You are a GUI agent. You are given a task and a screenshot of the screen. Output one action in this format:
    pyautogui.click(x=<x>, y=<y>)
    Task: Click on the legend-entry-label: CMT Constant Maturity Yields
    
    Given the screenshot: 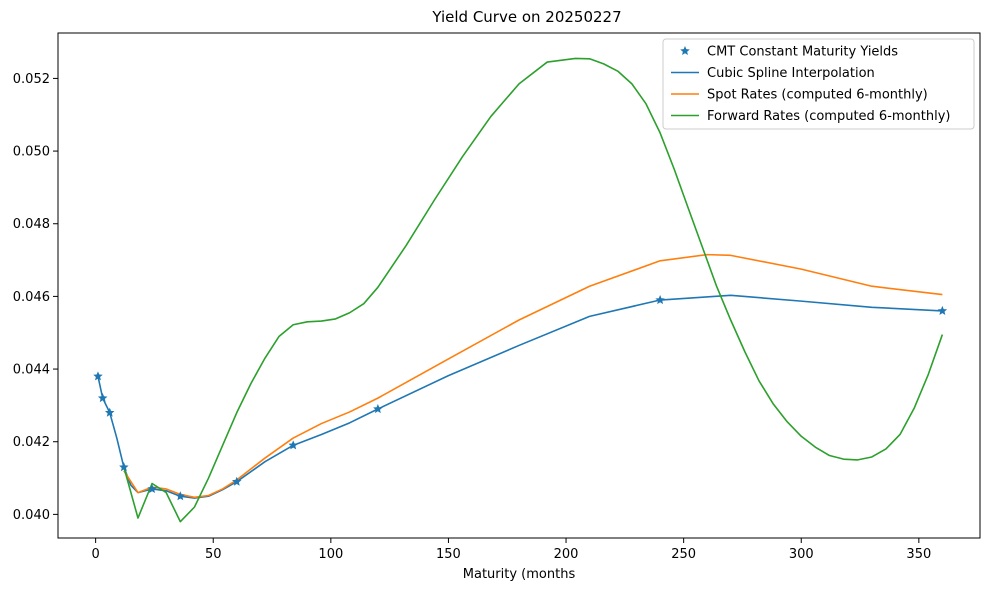 What is the action you would take?
    pyautogui.click(x=802, y=52)
    